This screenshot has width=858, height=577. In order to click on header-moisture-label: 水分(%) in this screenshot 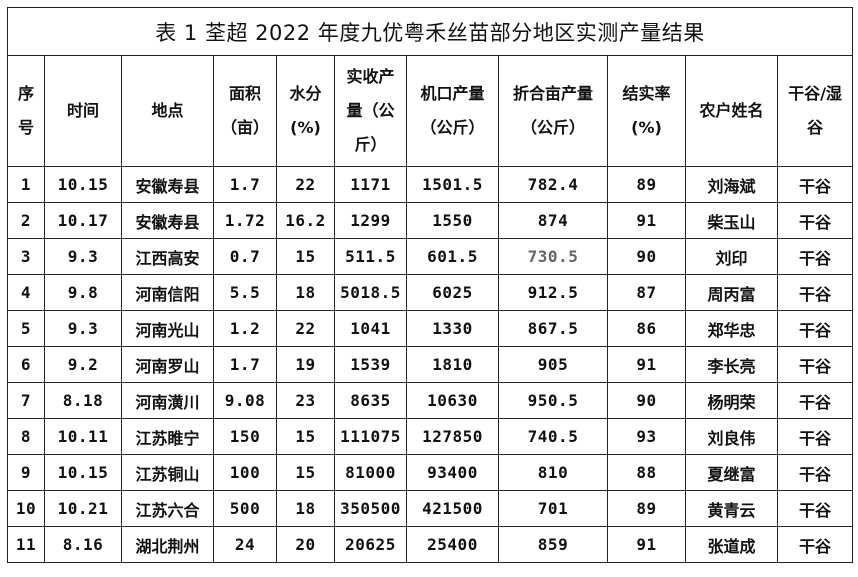, I will do `click(305, 110)`.